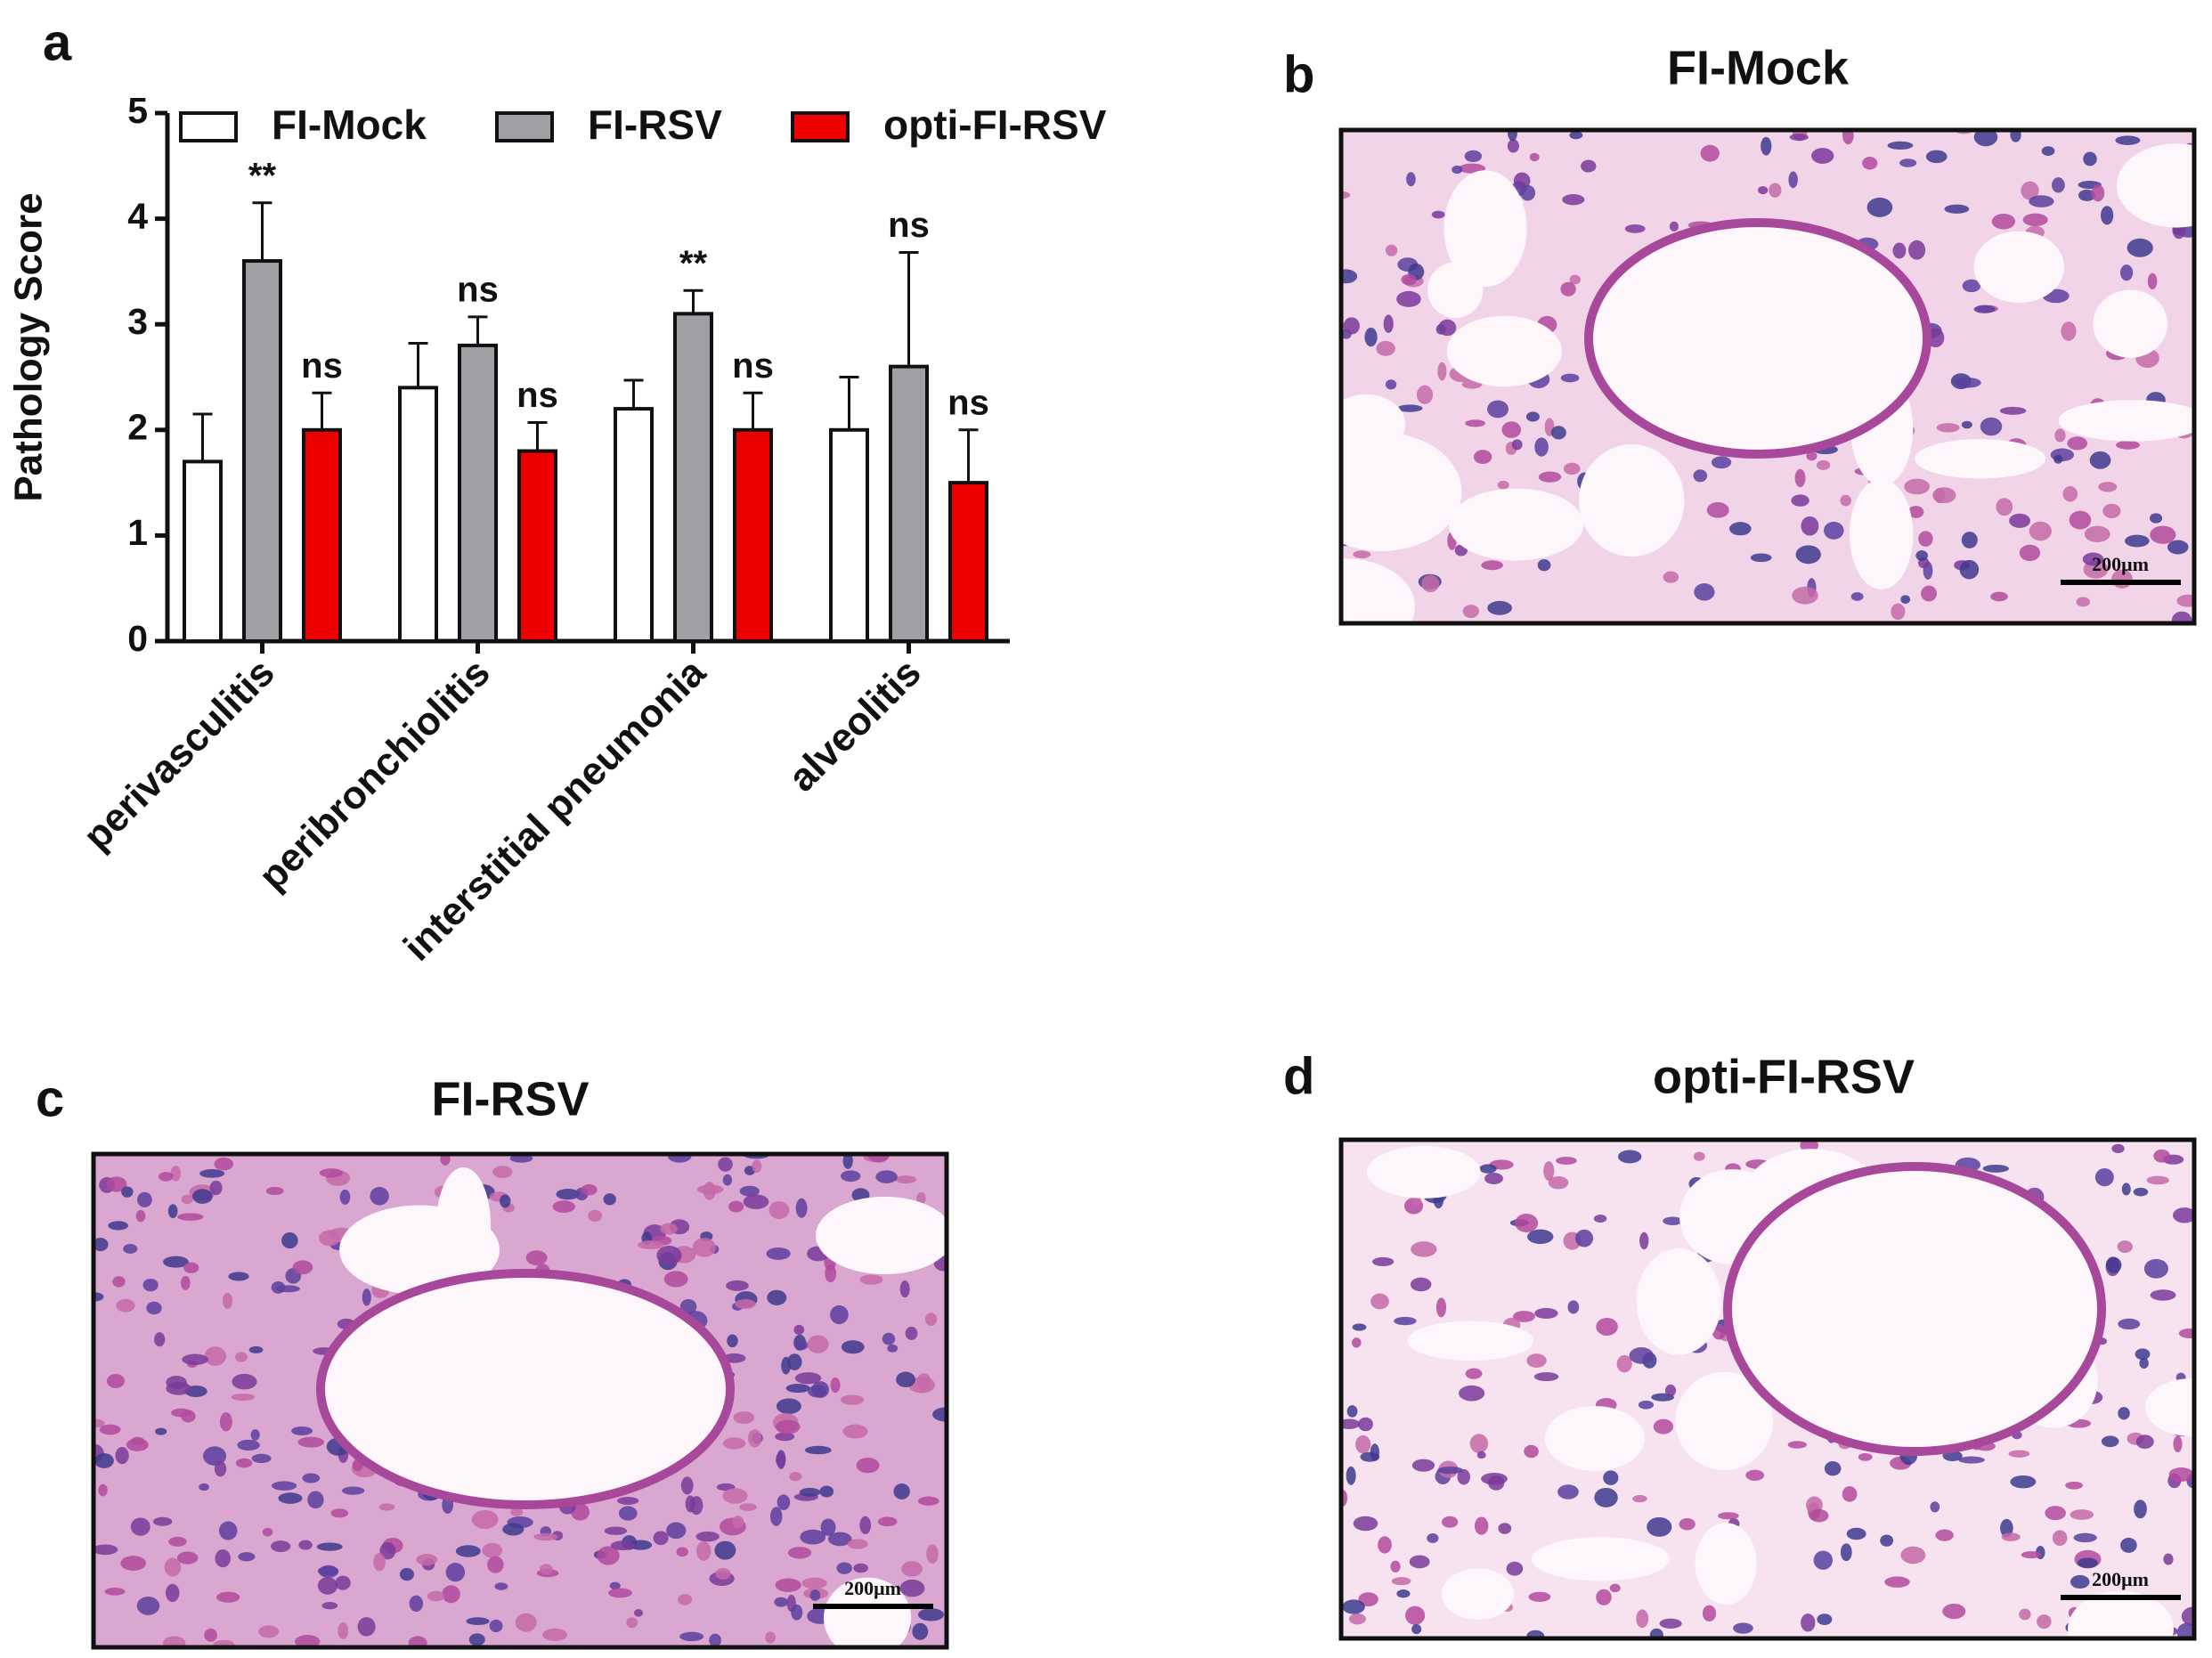 Image resolution: width=2212 pixels, height=1658 pixels. What do you see at coordinates (137, 638) in the screenshot?
I see `y-tick-label: 0` at bounding box center [137, 638].